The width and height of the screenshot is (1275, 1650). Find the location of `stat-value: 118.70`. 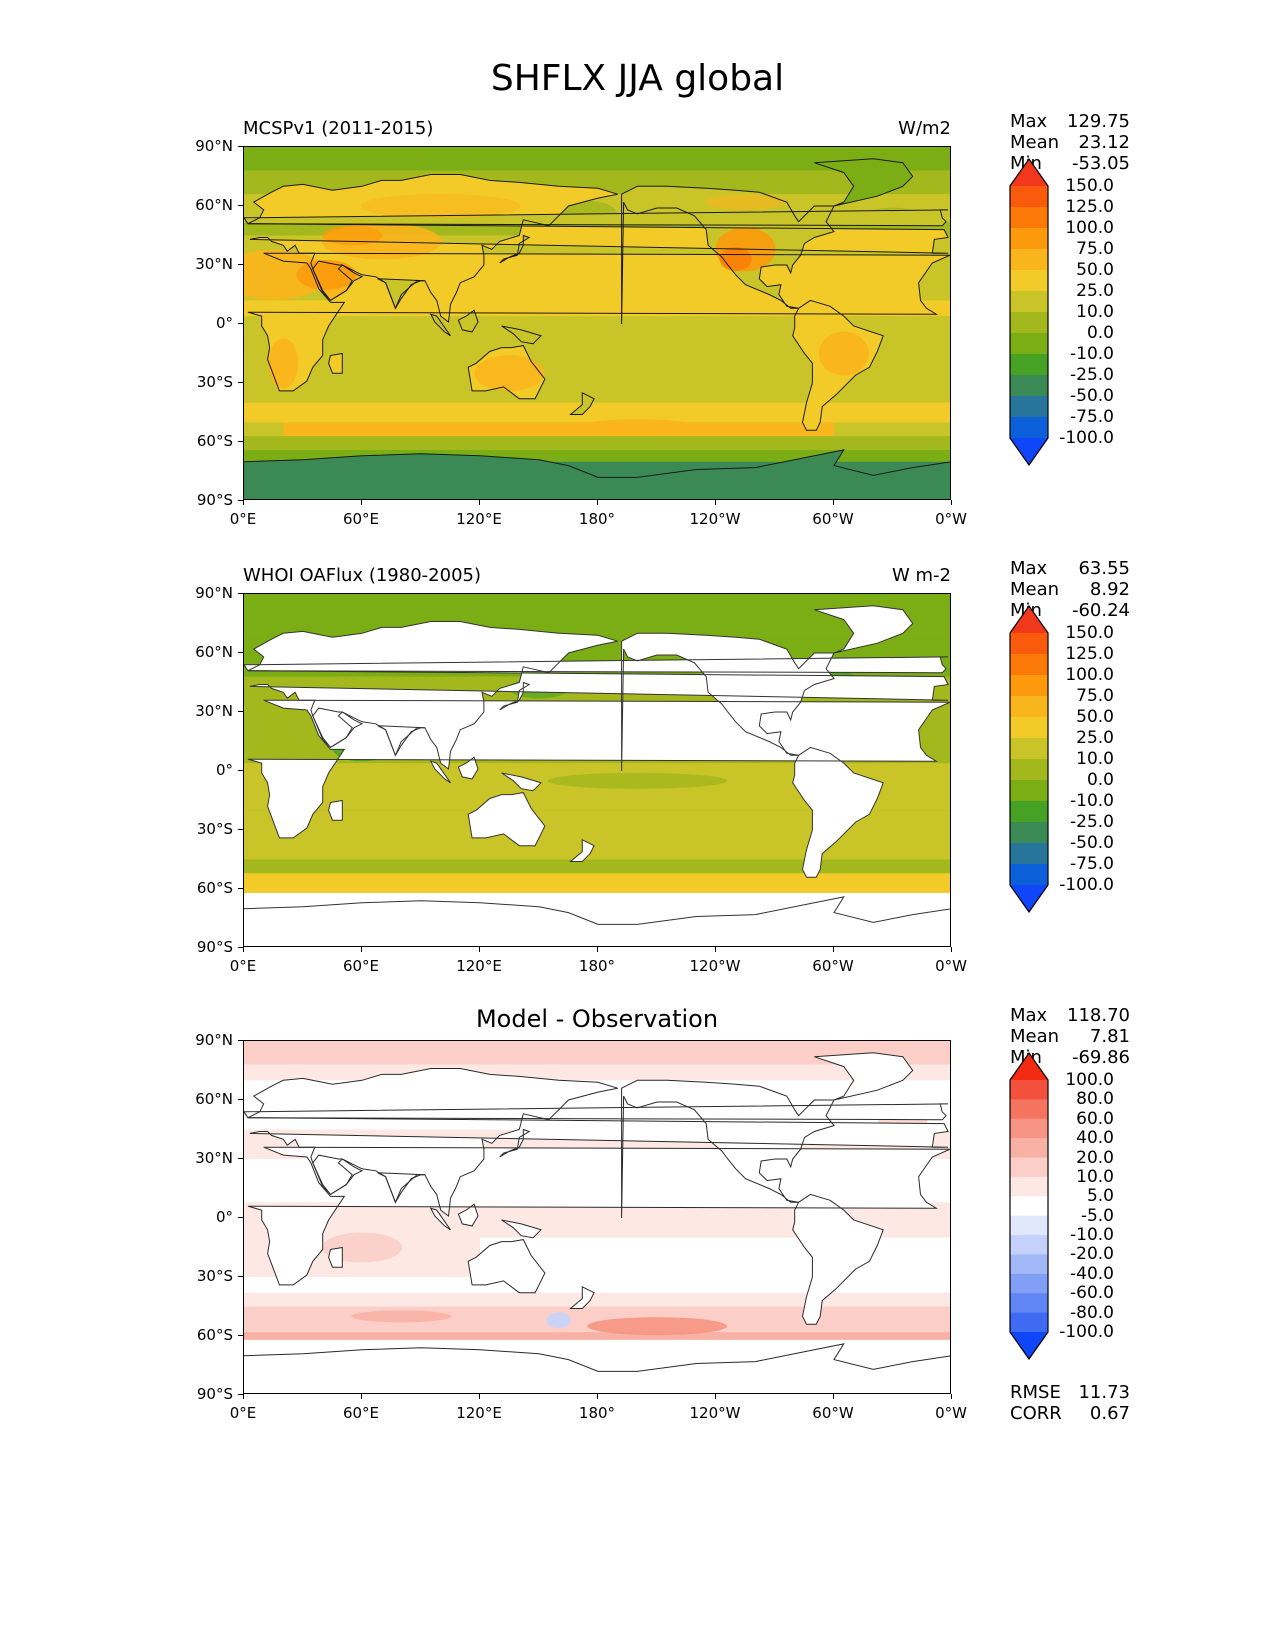

stat-value: 118.70 is located at coordinates (1098, 1015).